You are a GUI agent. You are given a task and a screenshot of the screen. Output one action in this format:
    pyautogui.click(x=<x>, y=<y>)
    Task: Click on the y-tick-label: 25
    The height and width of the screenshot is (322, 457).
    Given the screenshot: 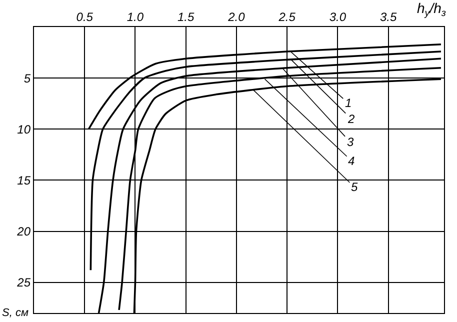 What is the action you would take?
    pyautogui.click(x=23, y=283)
    